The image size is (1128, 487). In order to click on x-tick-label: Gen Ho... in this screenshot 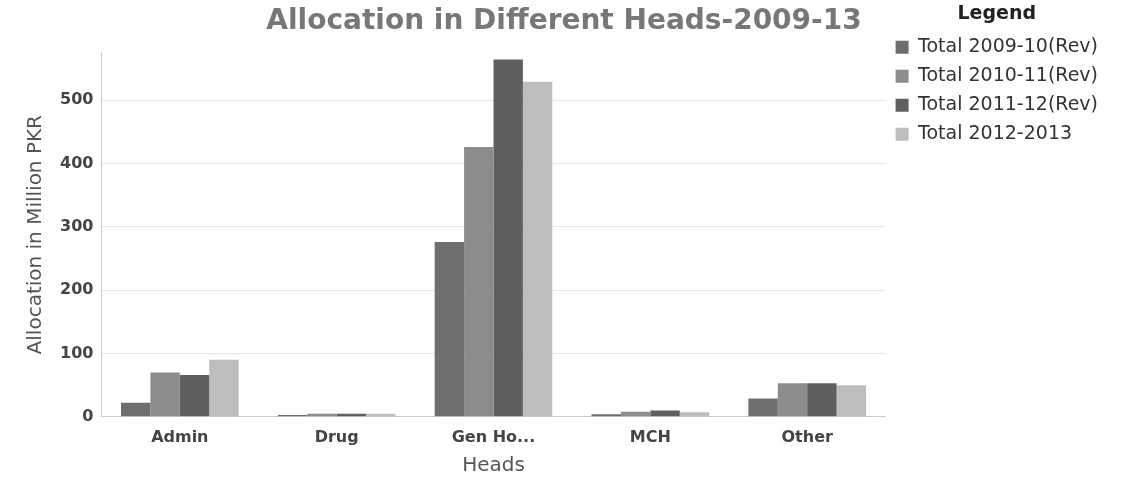, I will do `click(493, 436)`.